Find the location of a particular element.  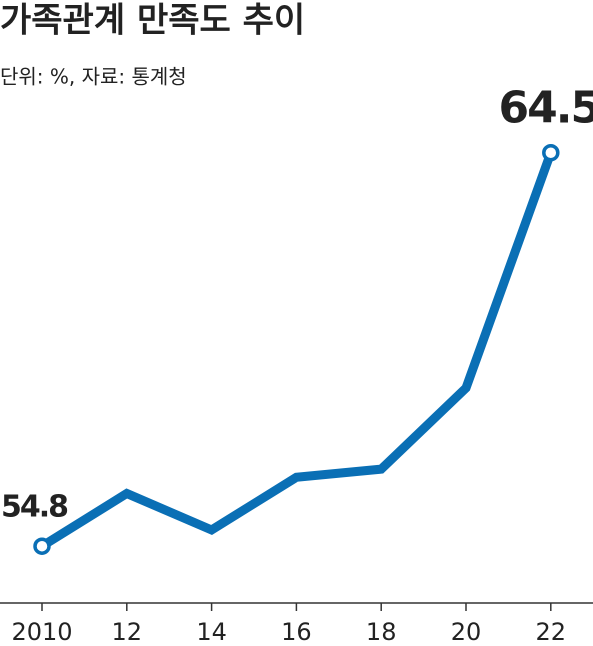

chart-subtitle: 단위: %, 자료: 통계청 is located at coordinates (93, 77).